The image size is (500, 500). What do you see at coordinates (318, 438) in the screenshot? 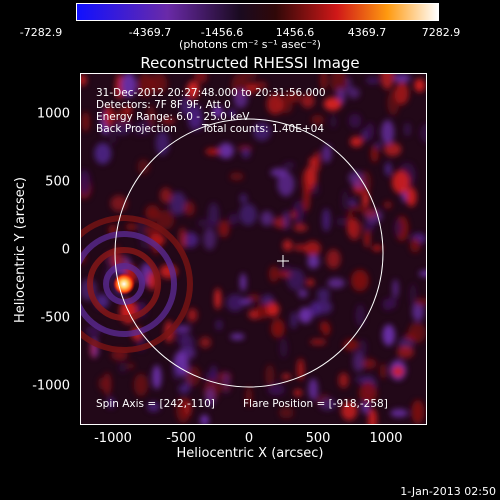
I see `x-tick: 500` at bounding box center [318, 438].